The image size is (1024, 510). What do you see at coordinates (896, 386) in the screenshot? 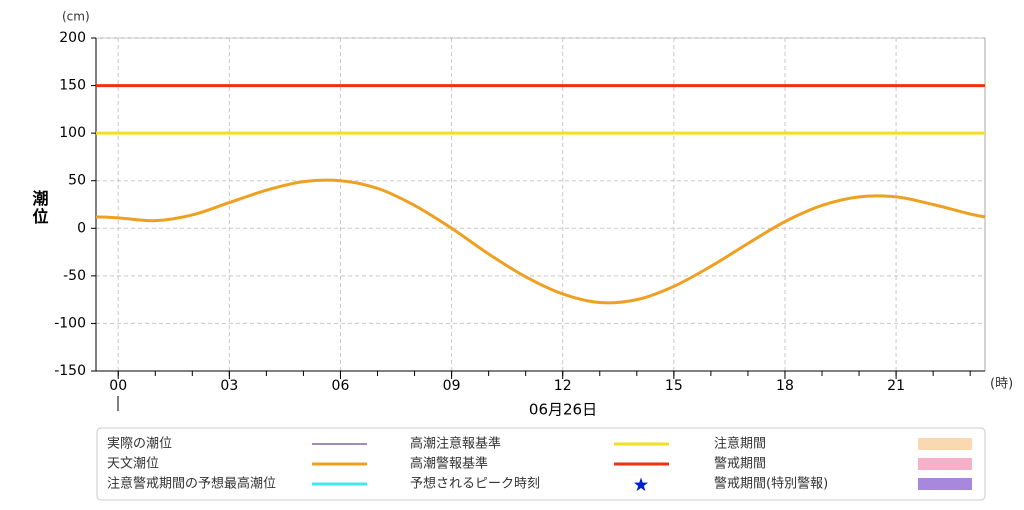
I see `x-tick-label: 21` at bounding box center [896, 386].